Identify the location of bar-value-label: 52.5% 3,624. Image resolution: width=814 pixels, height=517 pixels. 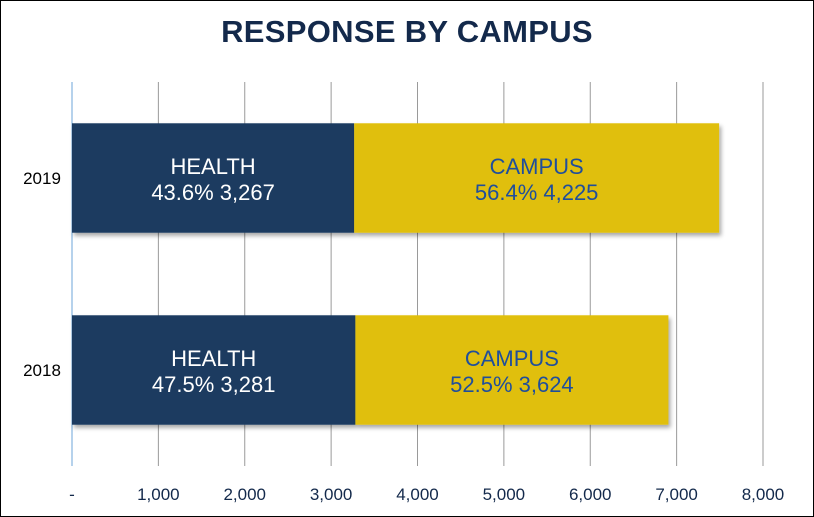
(512, 384).